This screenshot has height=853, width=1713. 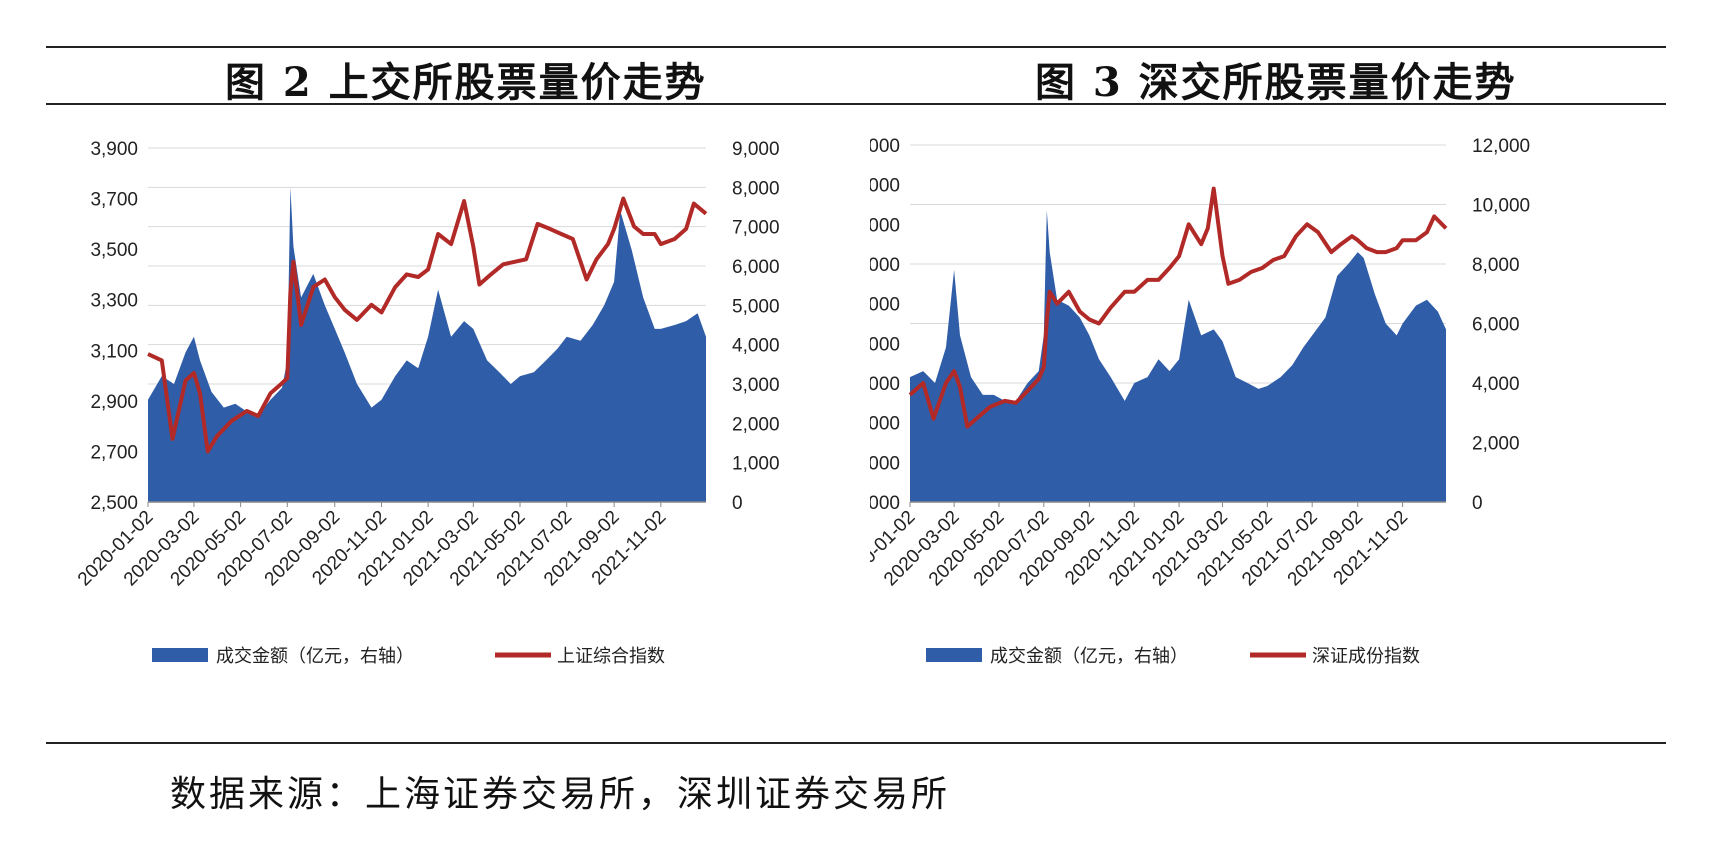 What do you see at coordinates (885, 503) in the screenshot?
I see `left-axis-tick-label: 8,000` at bounding box center [885, 503].